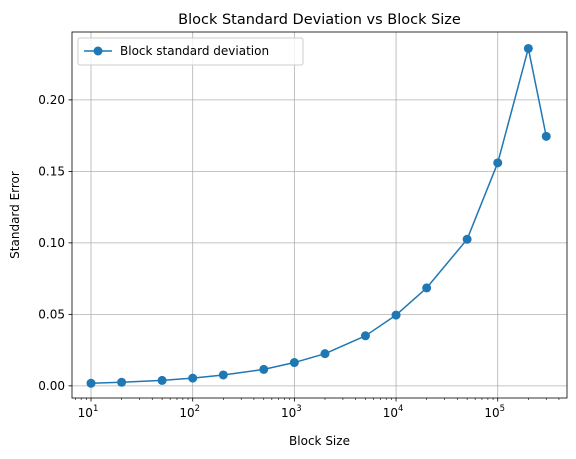 The width and height of the screenshot is (576, 459). I want to click on y-tick-label: 0.00, so click(51, 386).